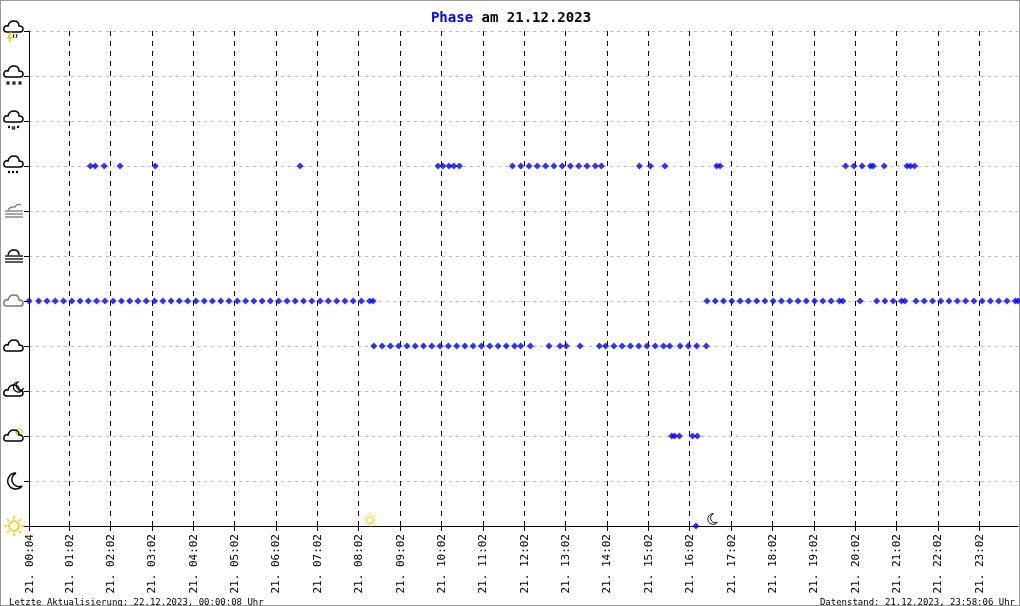 The width and height of the screenshot is (1020, 606). I want to click on x-tick-label: 21. 11:02, so click(483, 564).